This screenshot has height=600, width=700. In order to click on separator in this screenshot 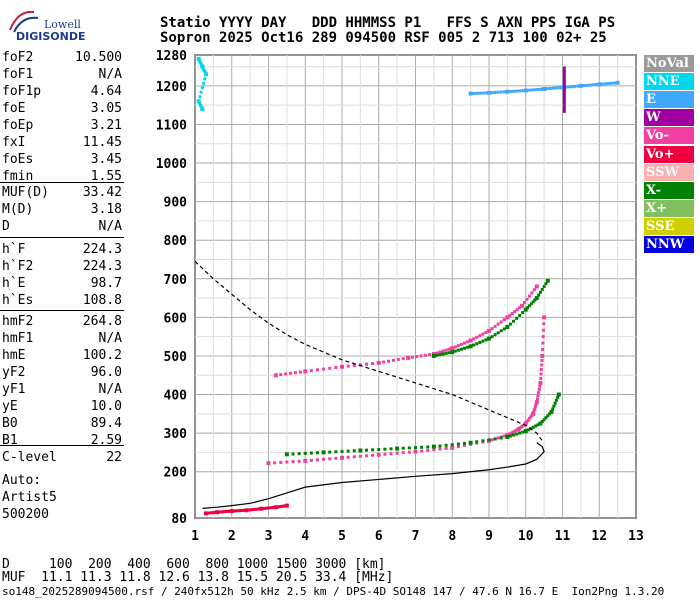, I will do `click(62, 237)`.